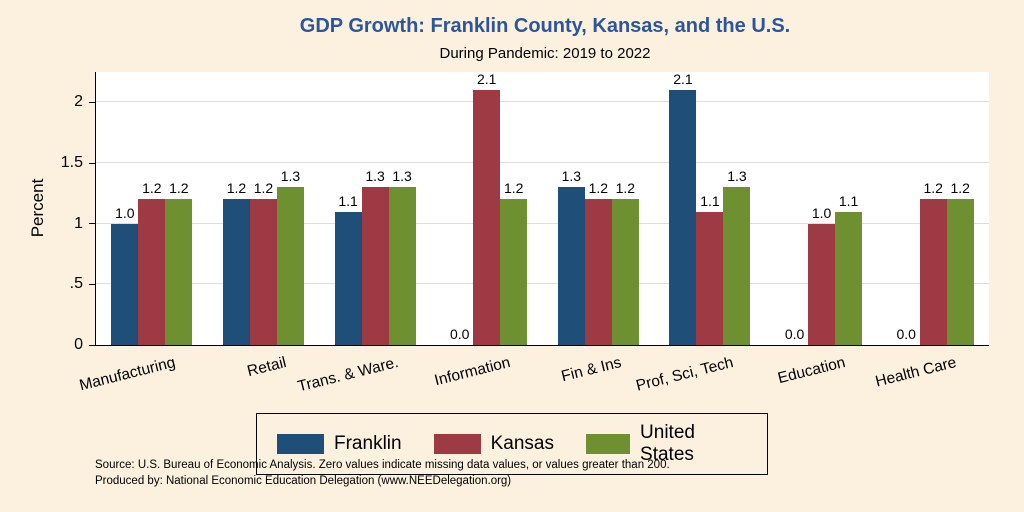 Image resolution: width=1024 pixels, height=512 pixels. I want to click on x-axis-label: Retail, so click(267, 367).